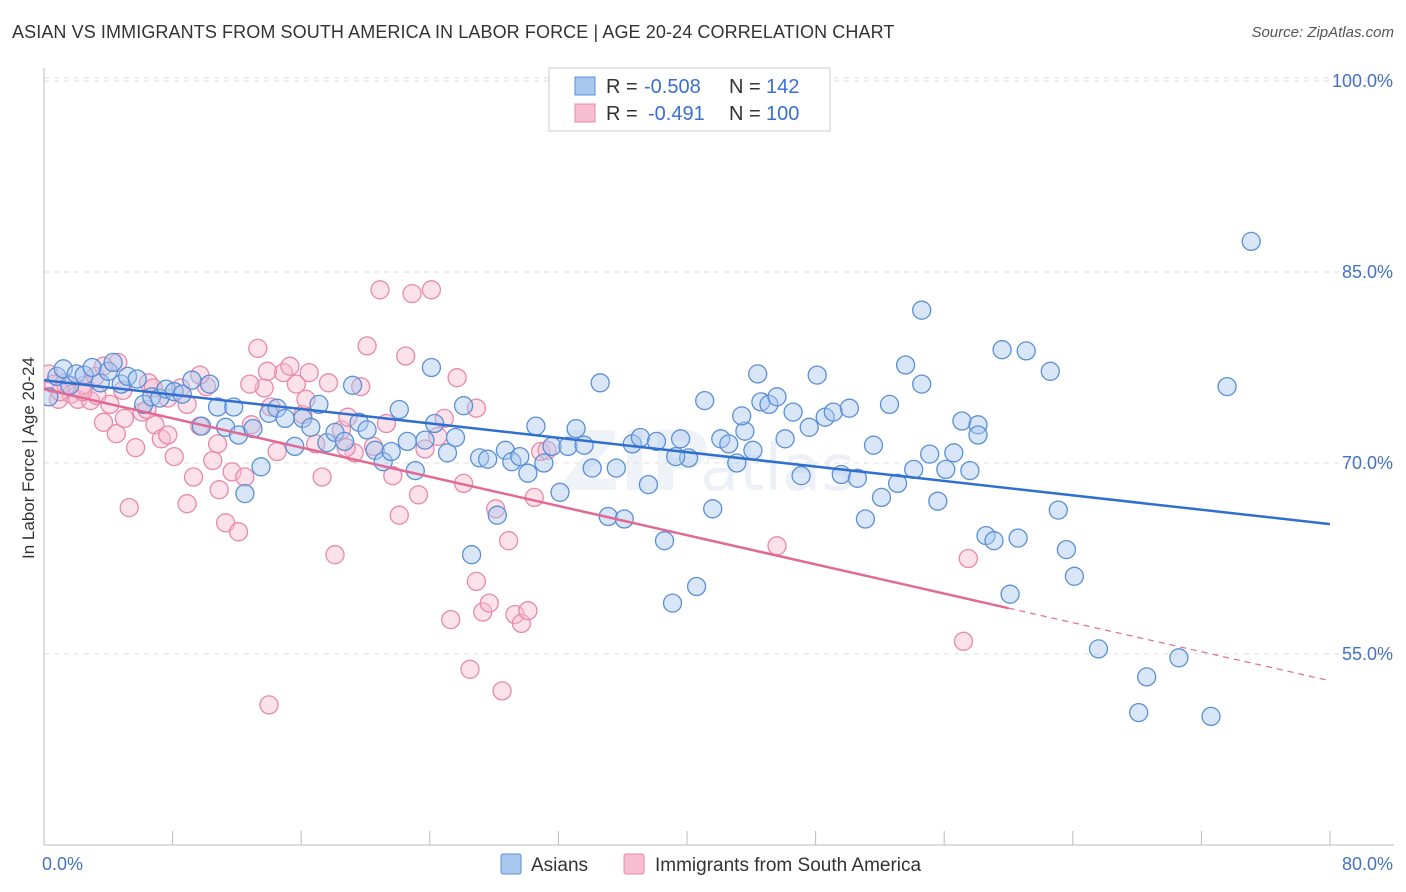  What do you see at coordinates (1362, 81) in the screenshot?
I see `y-tick-label-3: 100.0%` at bounding box center [1362, 81].